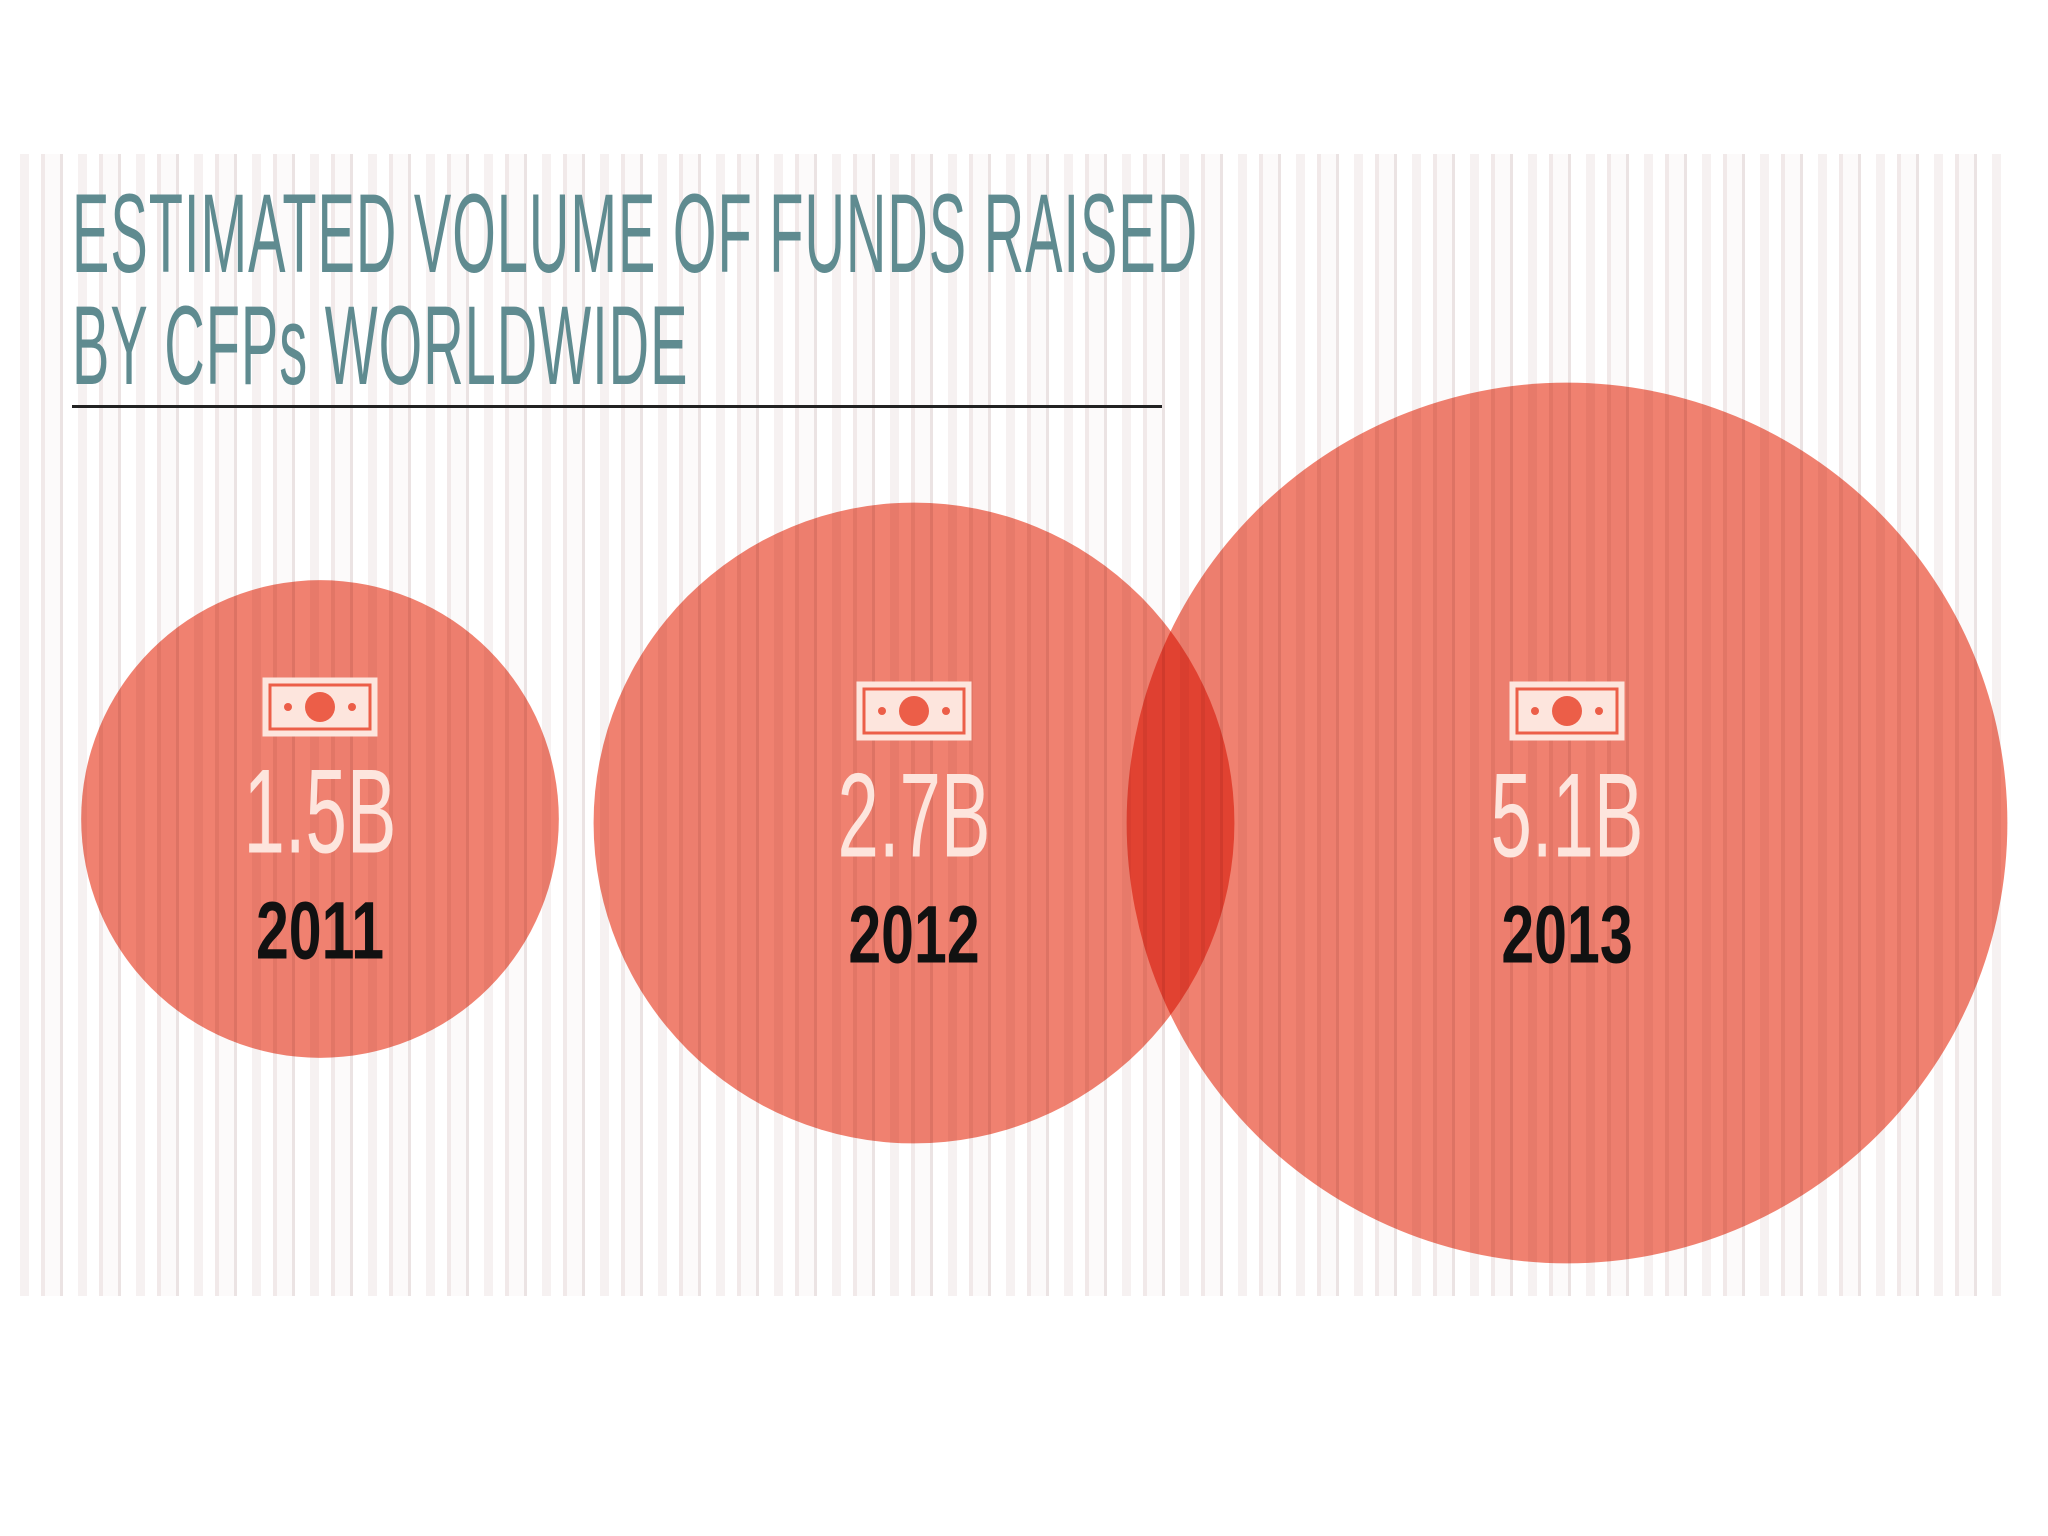 This screenshot has width=2048, height=1536. I want to click on value-label: 2.7B, so click(913, 816).